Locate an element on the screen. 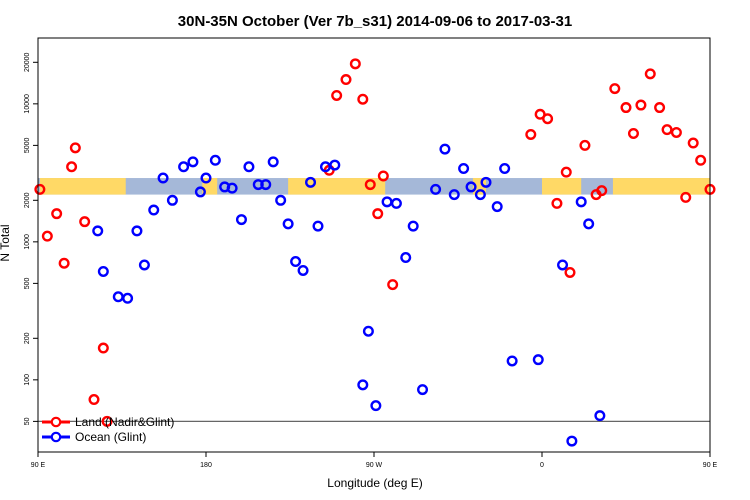 The width and height of the screenshot is (750, 500). y-tick-label: 200 is located at coordinates (27, 338).